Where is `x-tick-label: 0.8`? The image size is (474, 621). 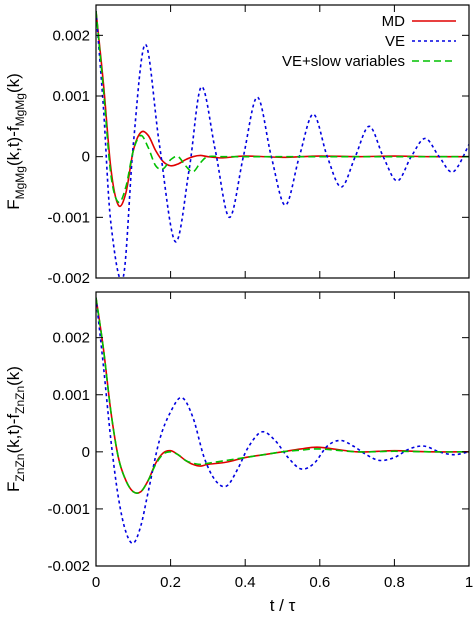 x-tick-label: 0.8 is located at coordinates (394, 582).